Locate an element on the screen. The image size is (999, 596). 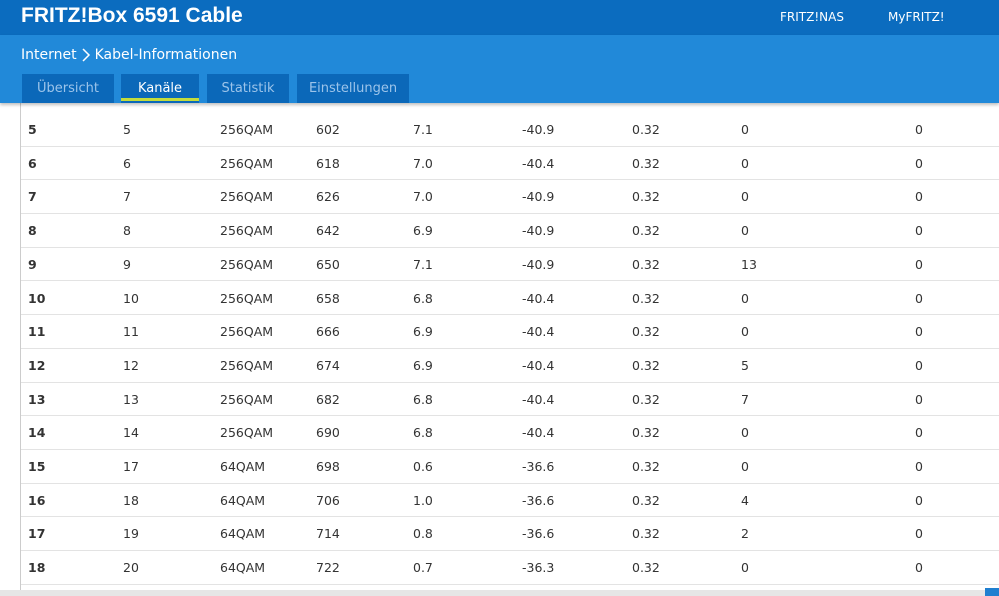
table-row: 5 5 256QAM 602 7.1 -40.9 0.32 0 0 is located at coordinates (510, 130).